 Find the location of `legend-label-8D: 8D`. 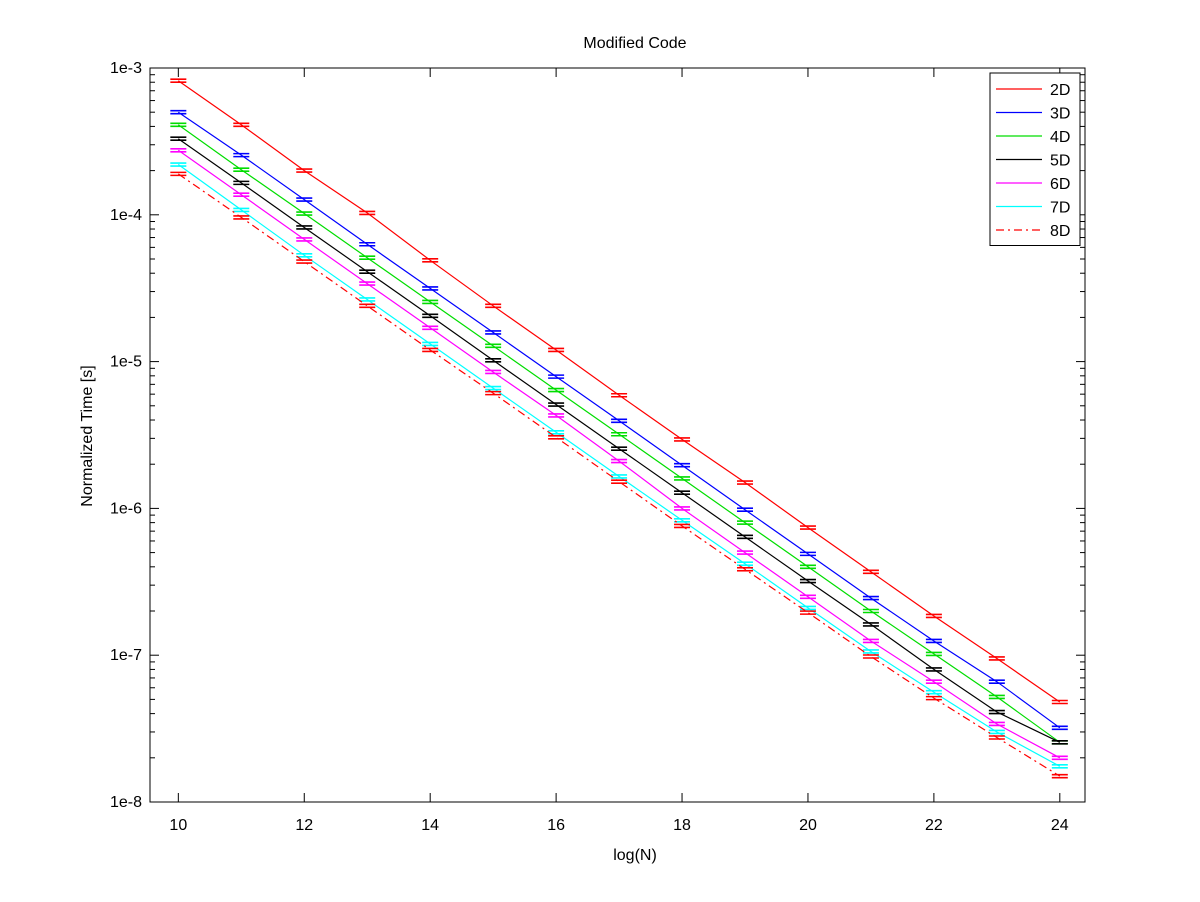

legend-label-8D: 8D is located at coordinates (1060, 231).